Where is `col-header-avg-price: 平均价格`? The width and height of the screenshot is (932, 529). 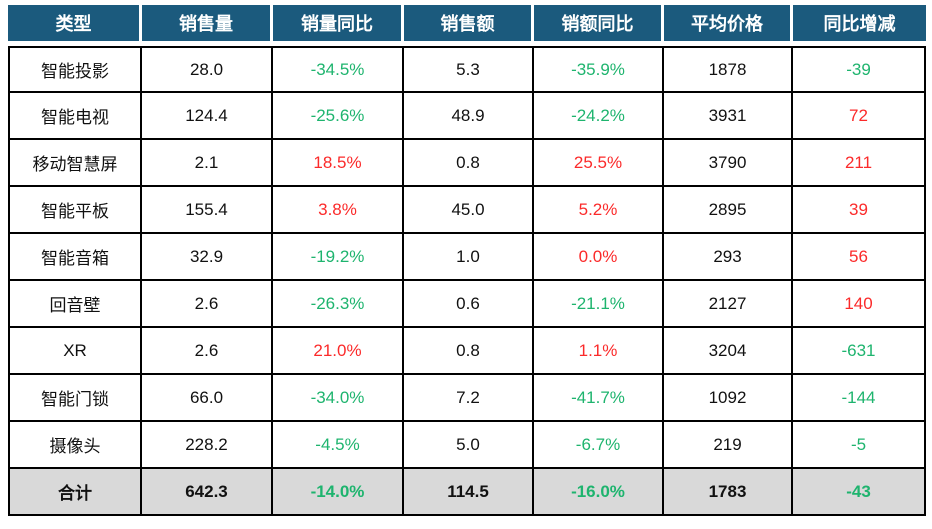 col-header-avg-price: 平均价格 is located at coordinates (728, 25).